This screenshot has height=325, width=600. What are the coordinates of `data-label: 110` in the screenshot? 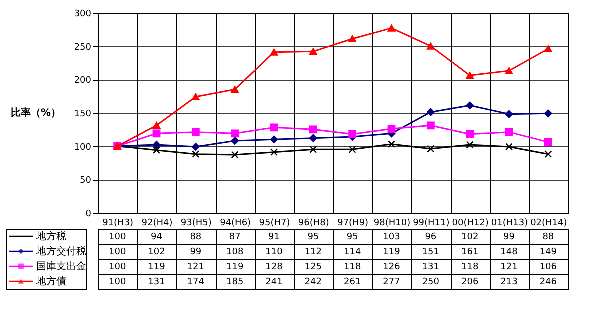 It's located at (275, 253).